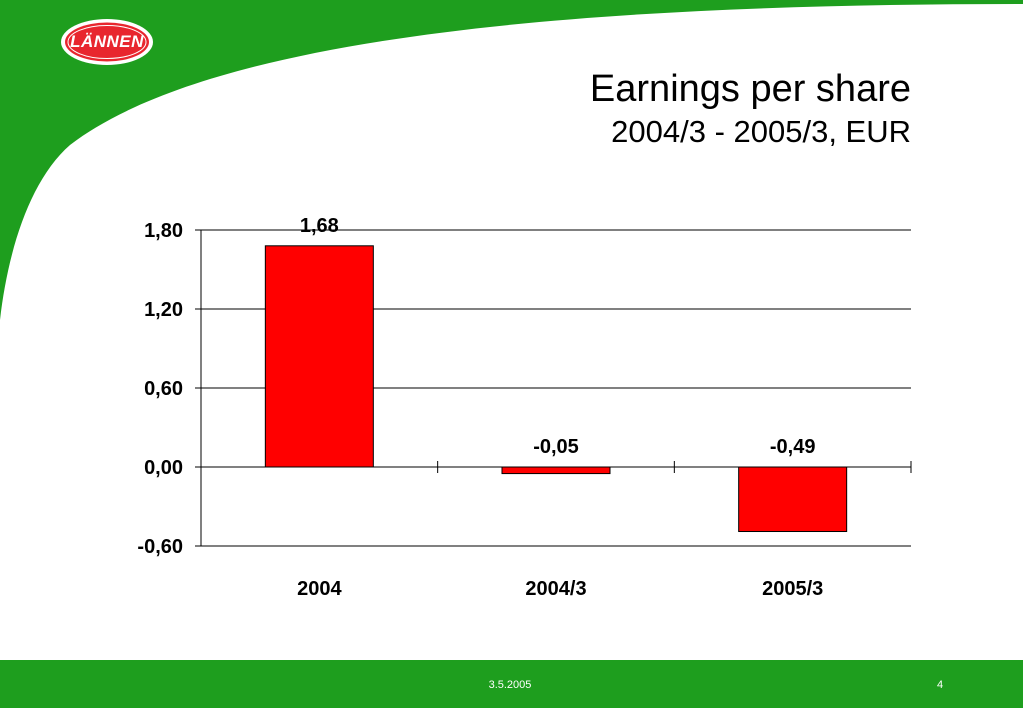  I want to click on footer-date: 3.5.2005, so click(510, 685).